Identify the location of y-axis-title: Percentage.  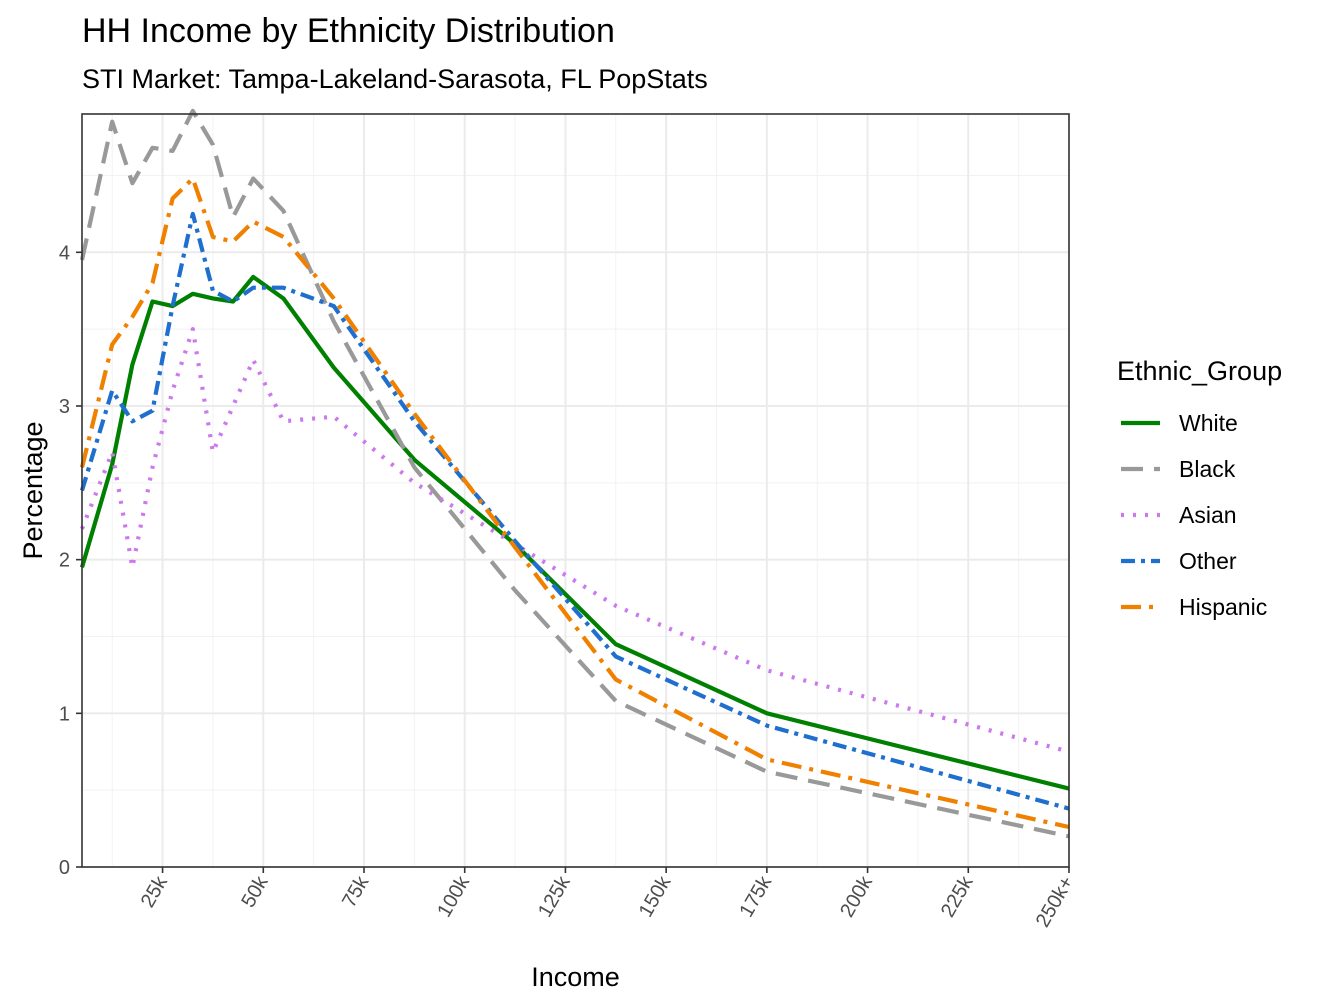
(33, 490).